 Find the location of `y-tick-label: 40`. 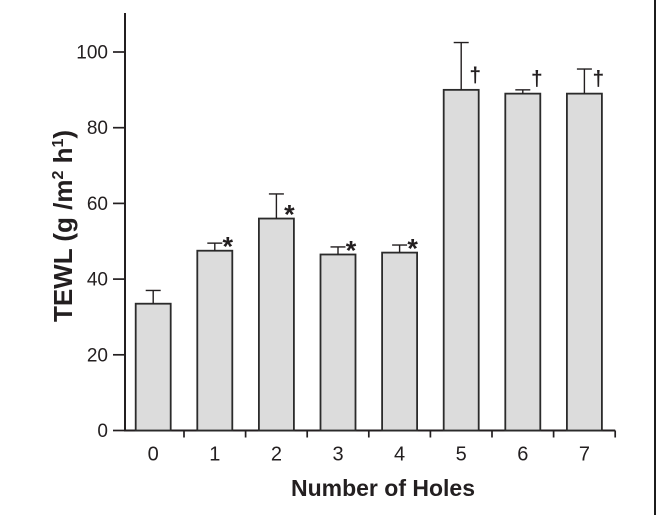

y-tick-label: 40 is located at coordinates (97, 280).